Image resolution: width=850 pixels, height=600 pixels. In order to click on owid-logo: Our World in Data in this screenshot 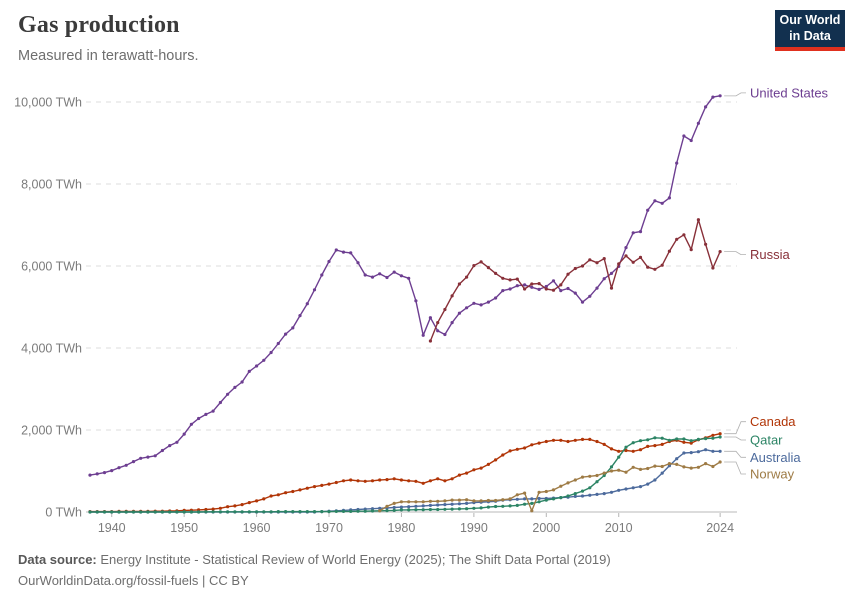, I will do `click(810, 30)`.